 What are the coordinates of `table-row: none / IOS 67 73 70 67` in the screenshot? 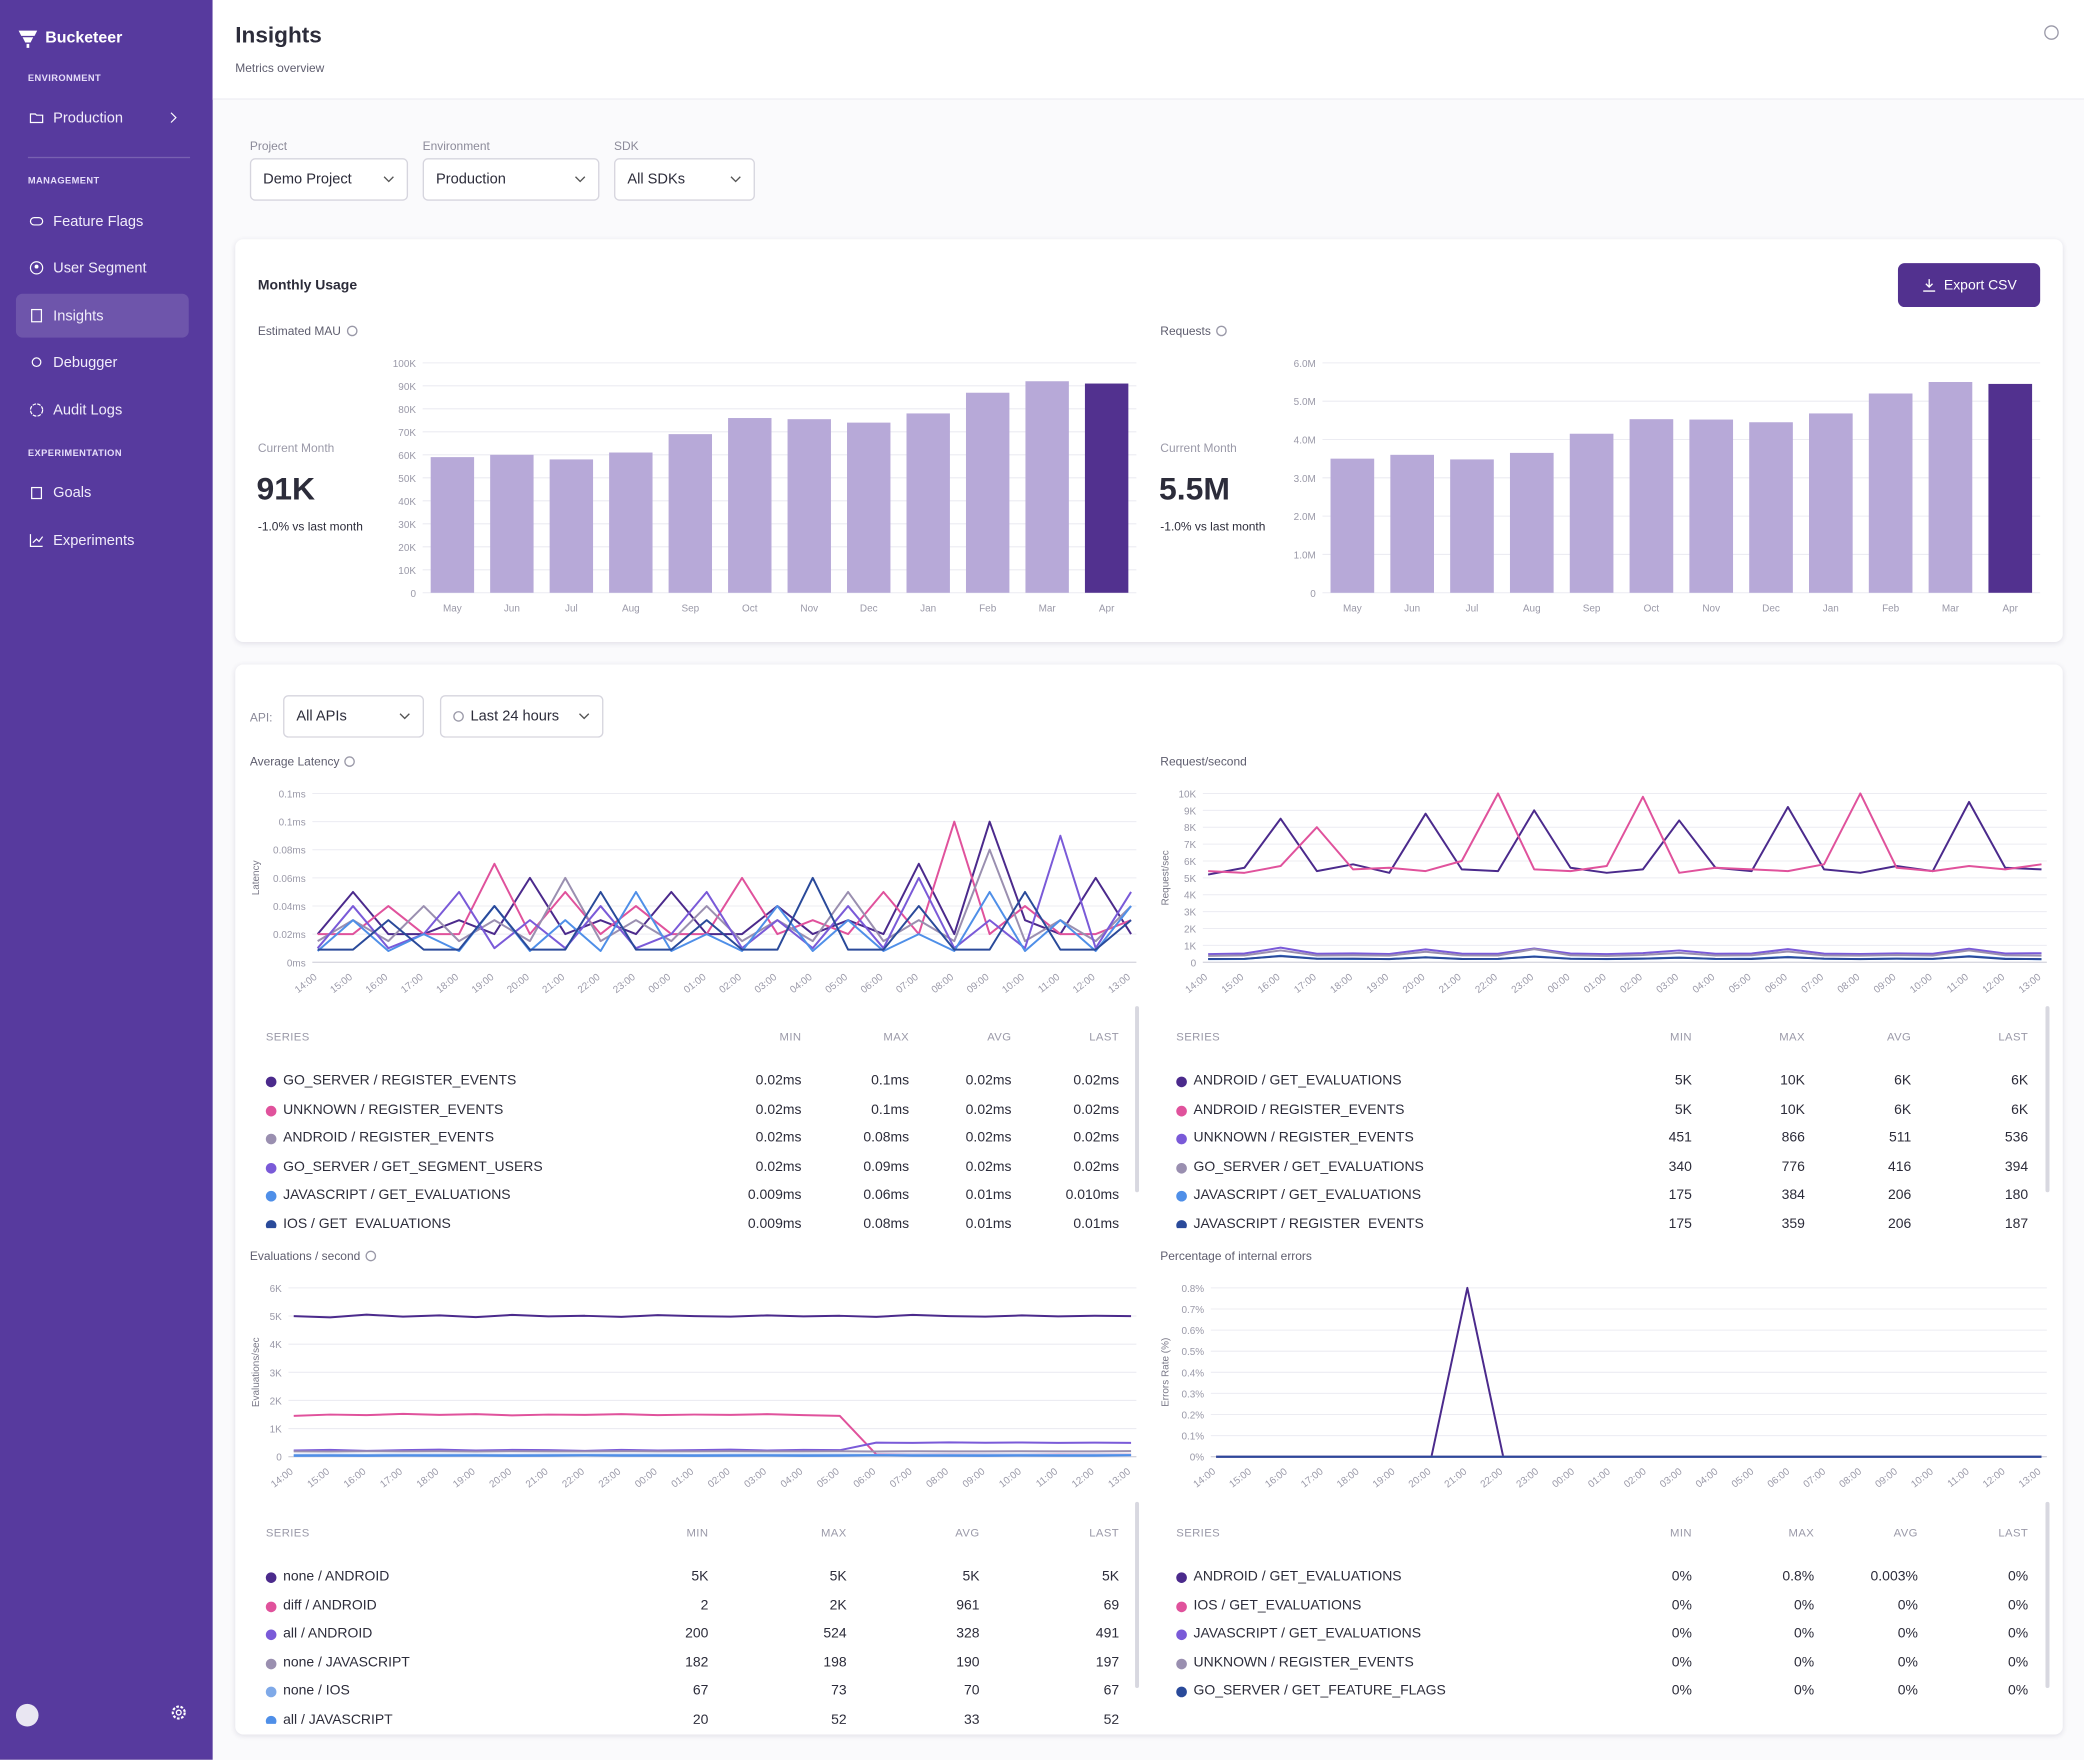 It's located at (692, 1693).